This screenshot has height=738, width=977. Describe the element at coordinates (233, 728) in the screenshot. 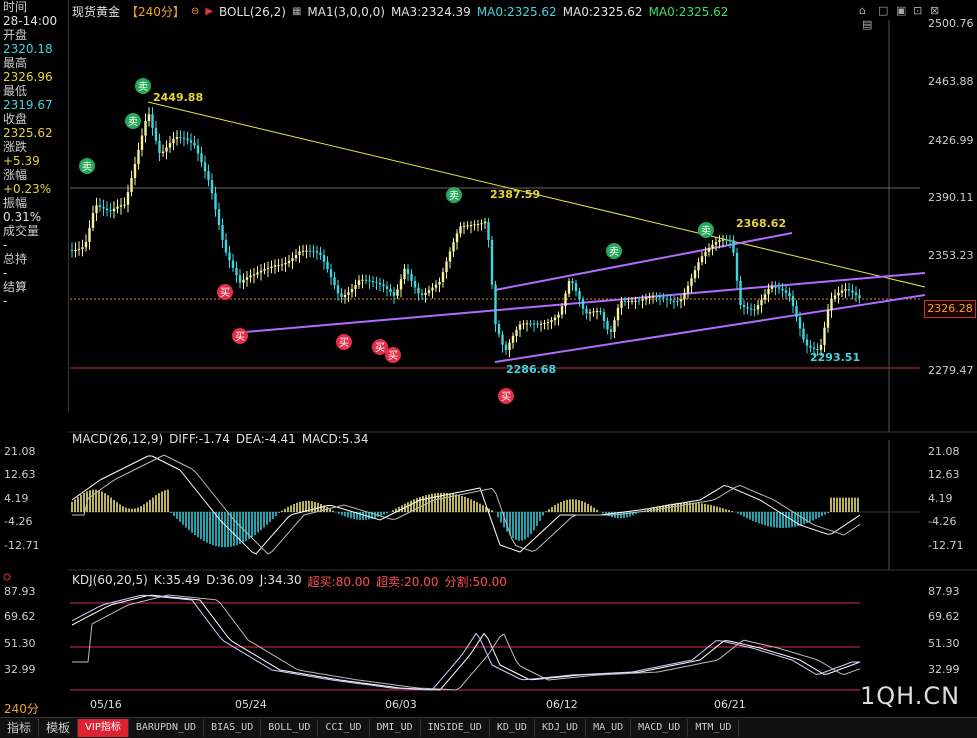

I see `tab-bias: BIAS_UD` at that location.